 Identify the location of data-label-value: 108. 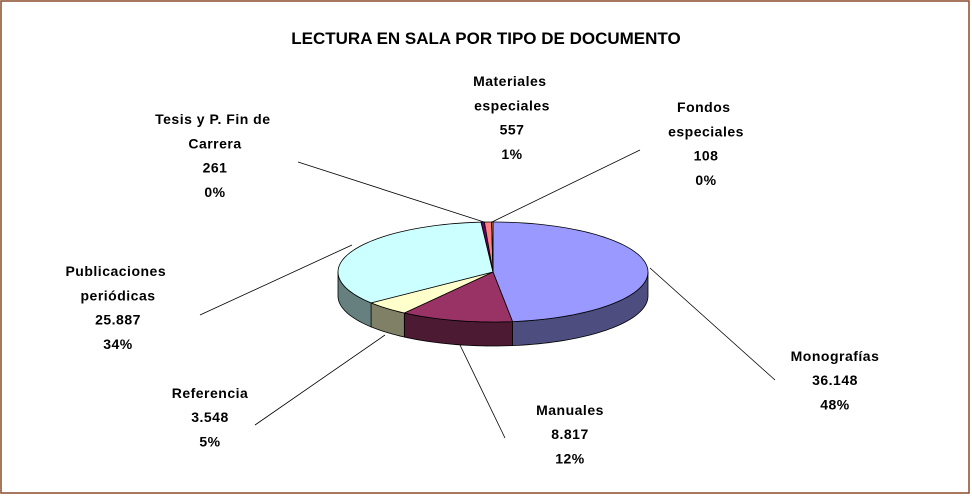
(706, 156).